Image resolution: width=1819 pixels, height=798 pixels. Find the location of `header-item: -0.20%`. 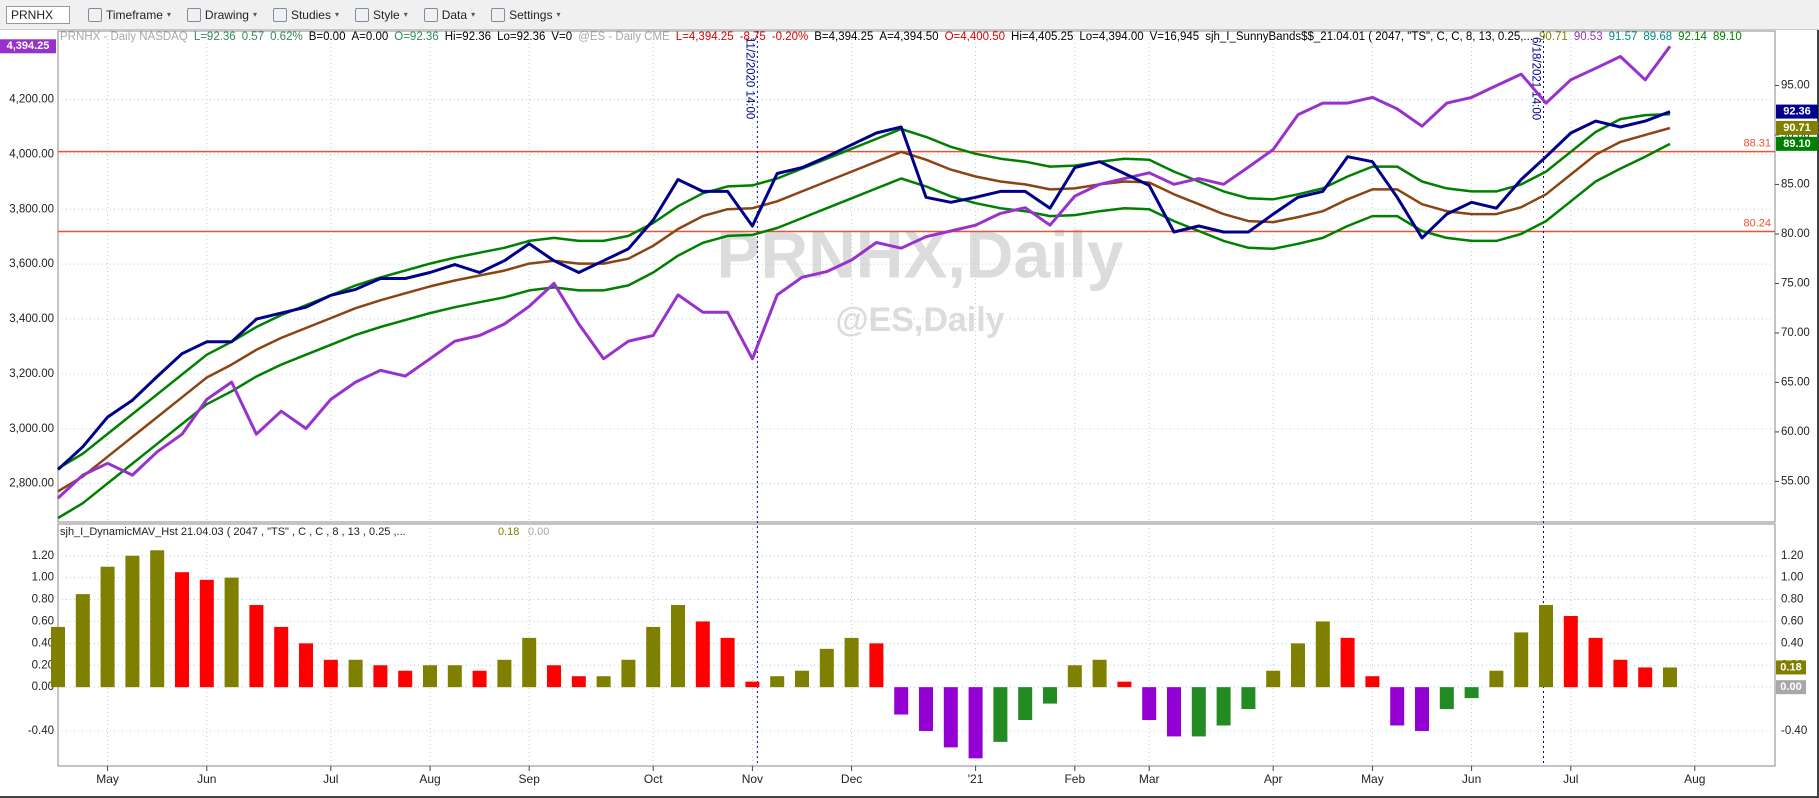

header-item: -0.20% is located at coordinates (790, 37).